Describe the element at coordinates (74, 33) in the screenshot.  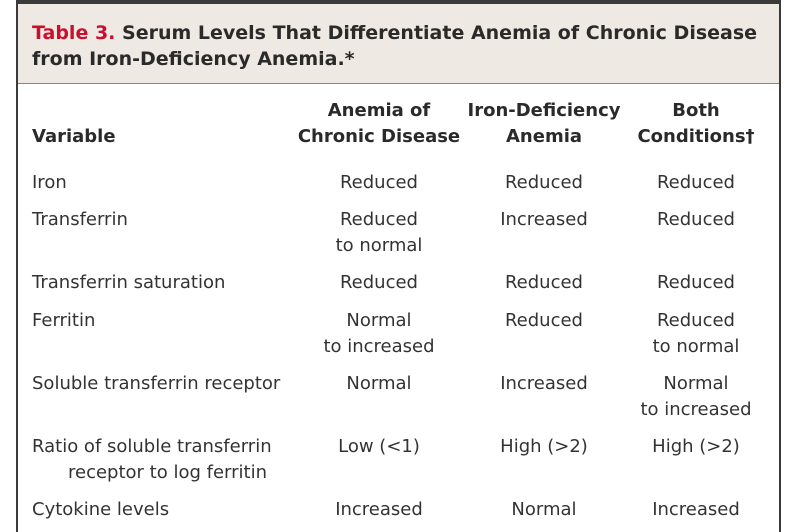
I see `table-number: Table 3.` at that location.